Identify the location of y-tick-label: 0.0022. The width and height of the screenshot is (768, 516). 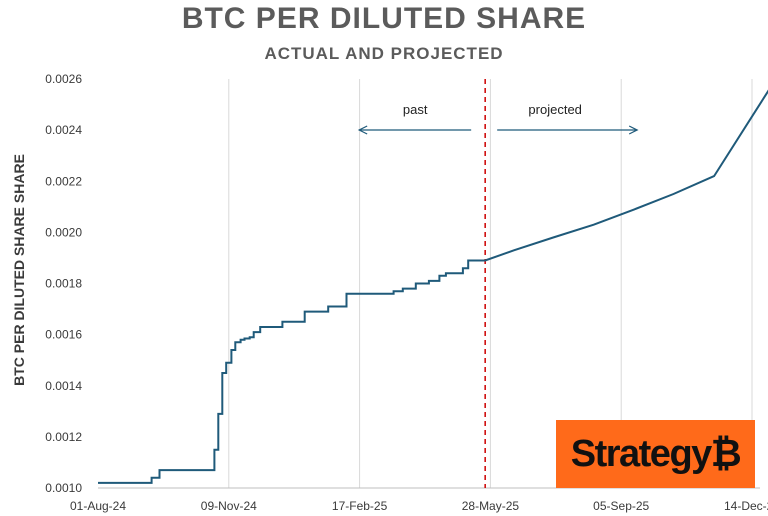
(63, 181).